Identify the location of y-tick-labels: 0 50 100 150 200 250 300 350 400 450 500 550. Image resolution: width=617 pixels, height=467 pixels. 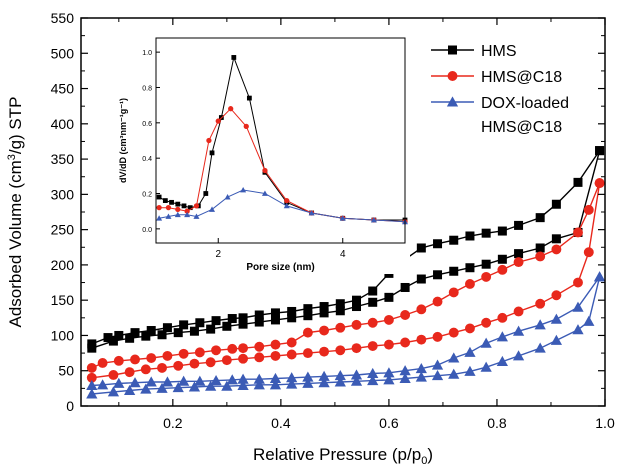
(63, 212).